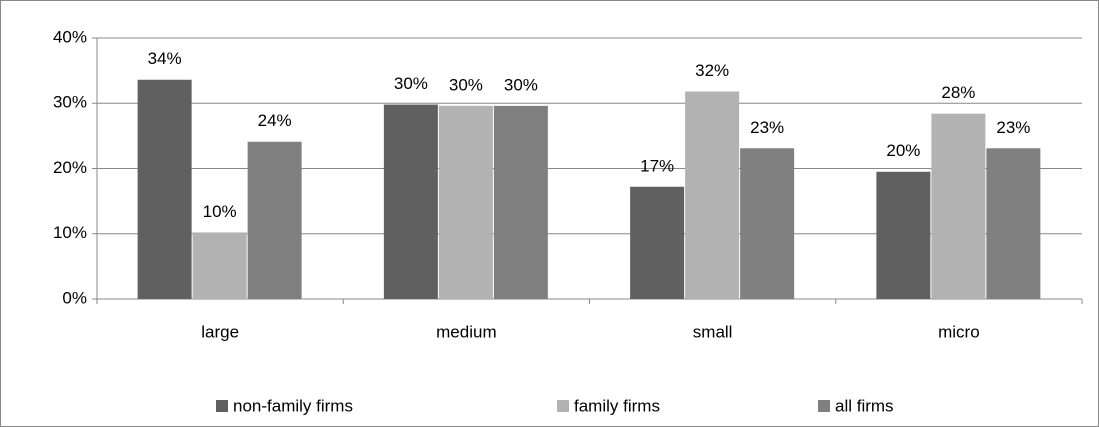 Image resolution: width=1099 pixels, height=427 pixels. I want to click on x-tick-label: small, so click(713, 331).